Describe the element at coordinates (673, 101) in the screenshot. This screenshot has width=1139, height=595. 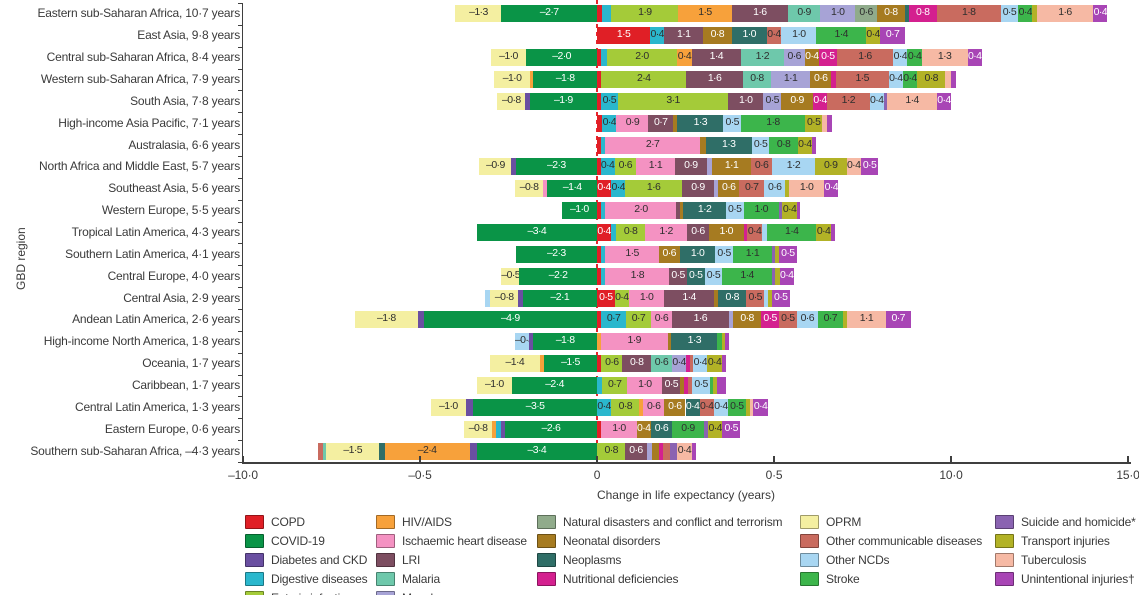
I see `bar-segment-enteric: 3·1` at that location.